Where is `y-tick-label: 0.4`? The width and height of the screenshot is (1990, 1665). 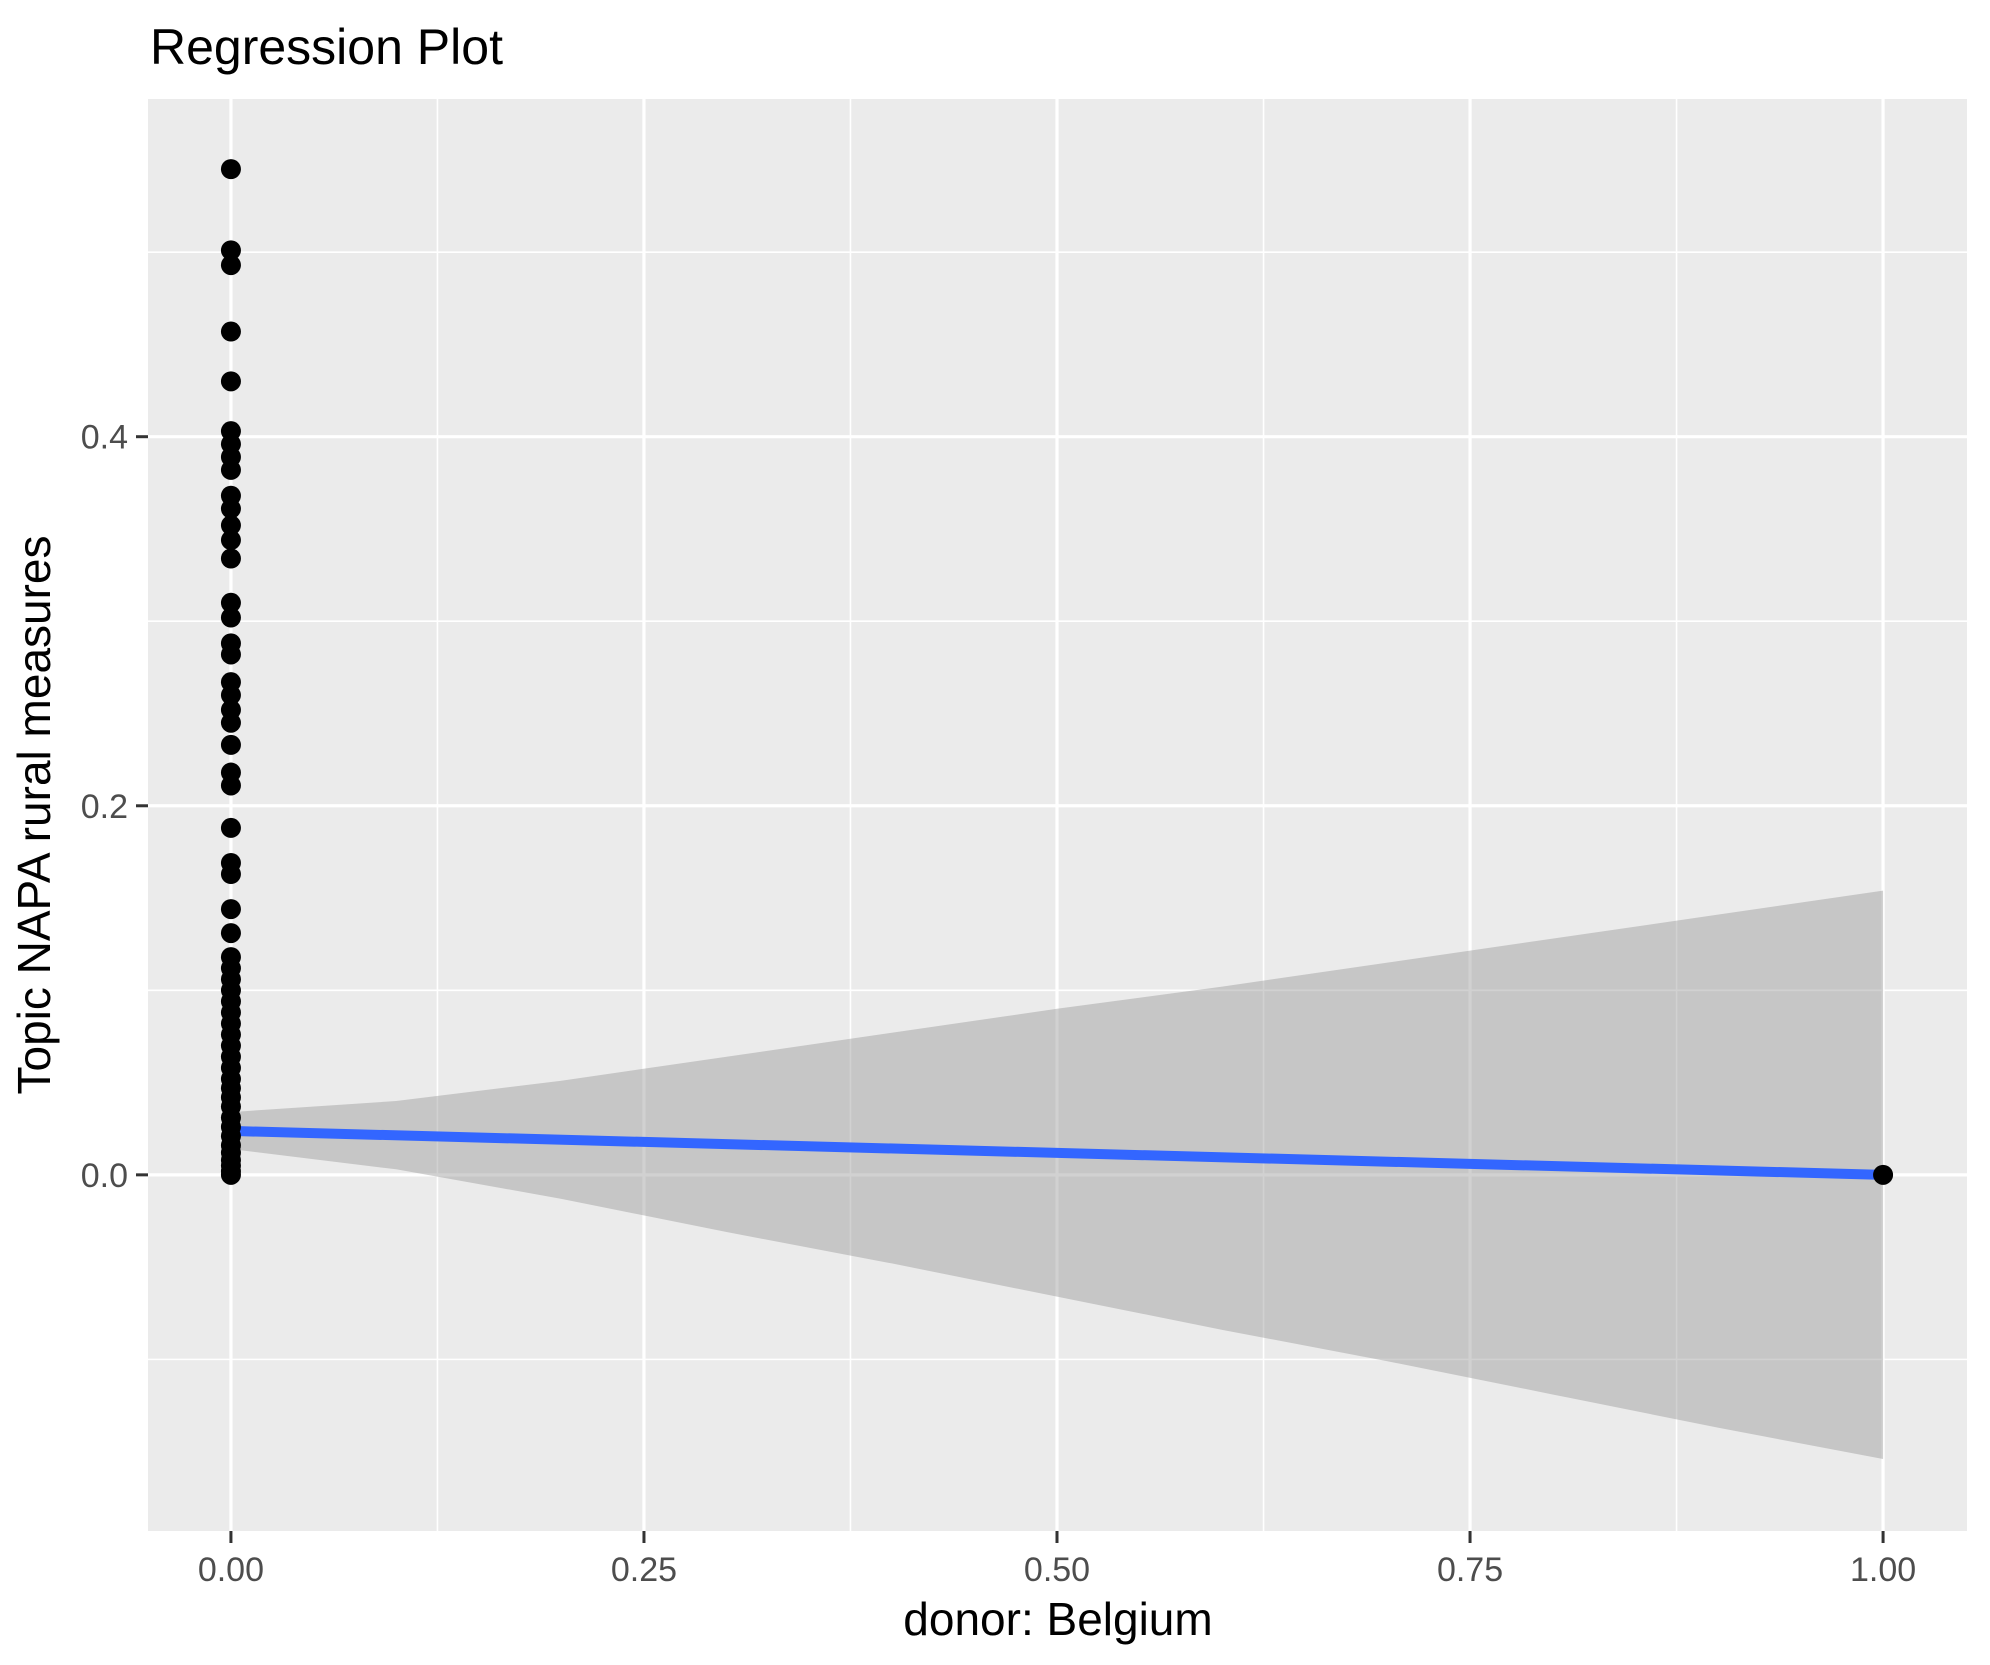 y-tick-label: 0.4 is located at coordinates (104, 438).